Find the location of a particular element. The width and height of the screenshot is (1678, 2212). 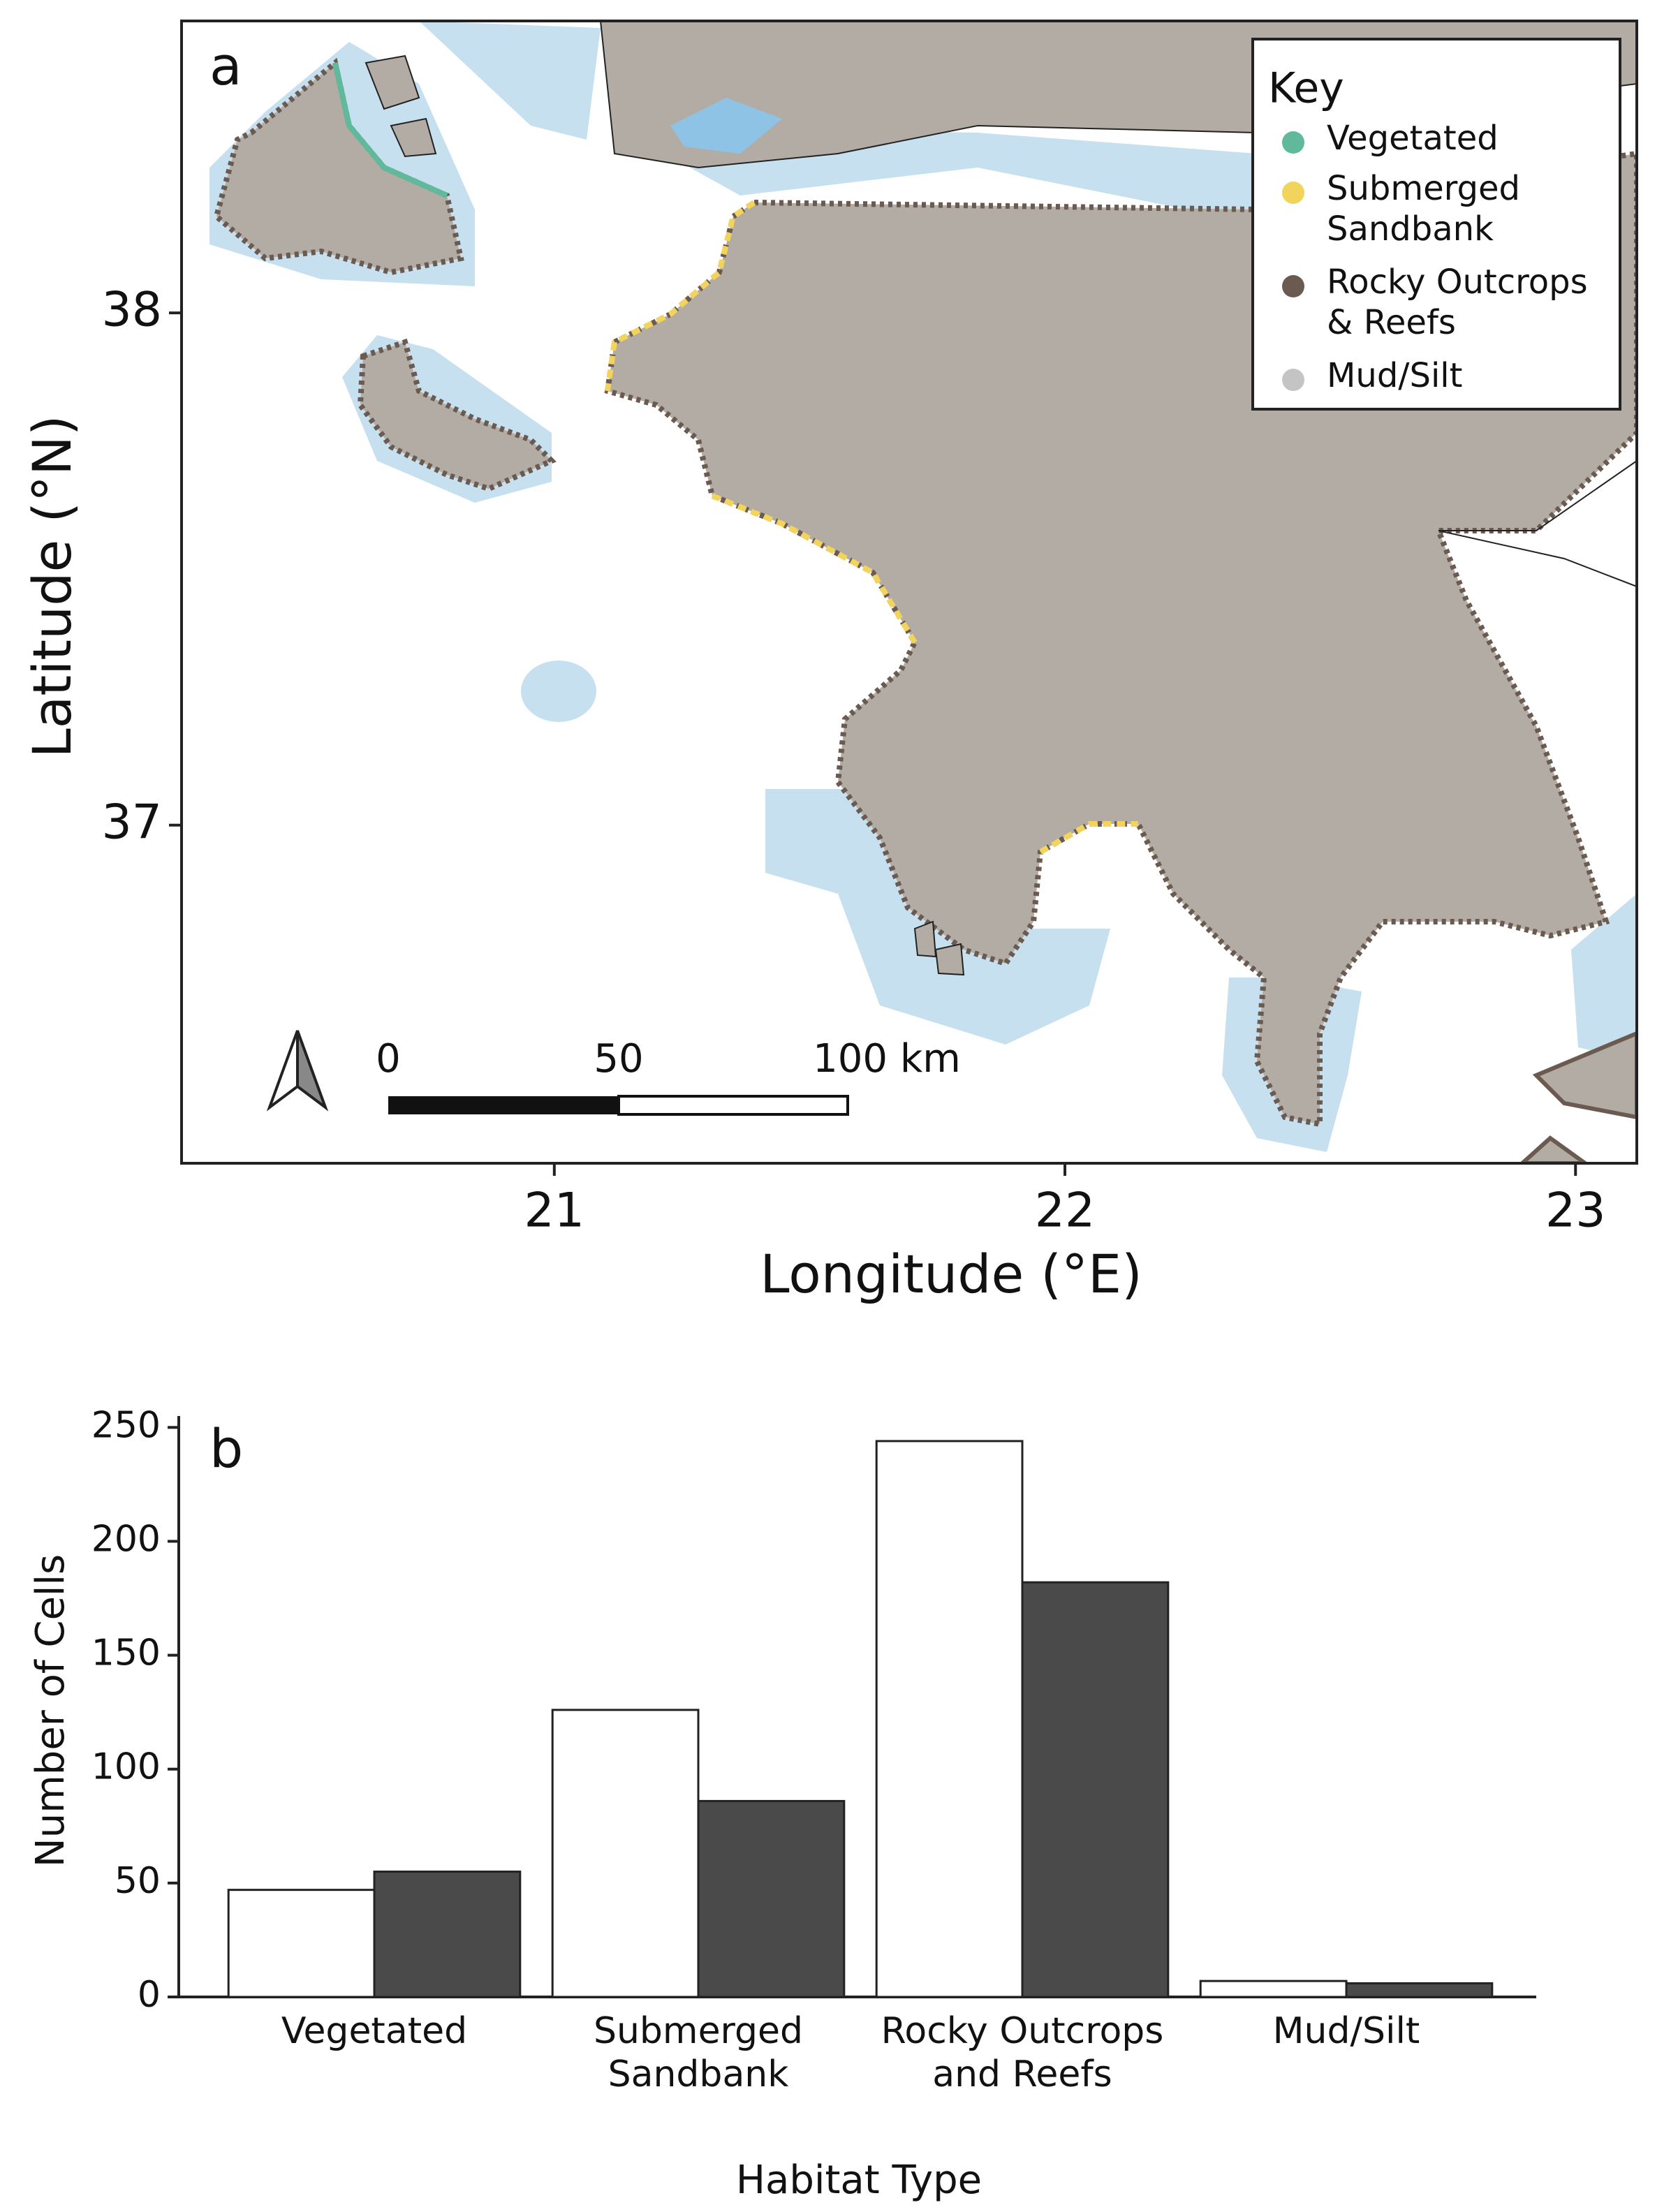

y-tick-label: 200 is located at coordinates (126, 1539).